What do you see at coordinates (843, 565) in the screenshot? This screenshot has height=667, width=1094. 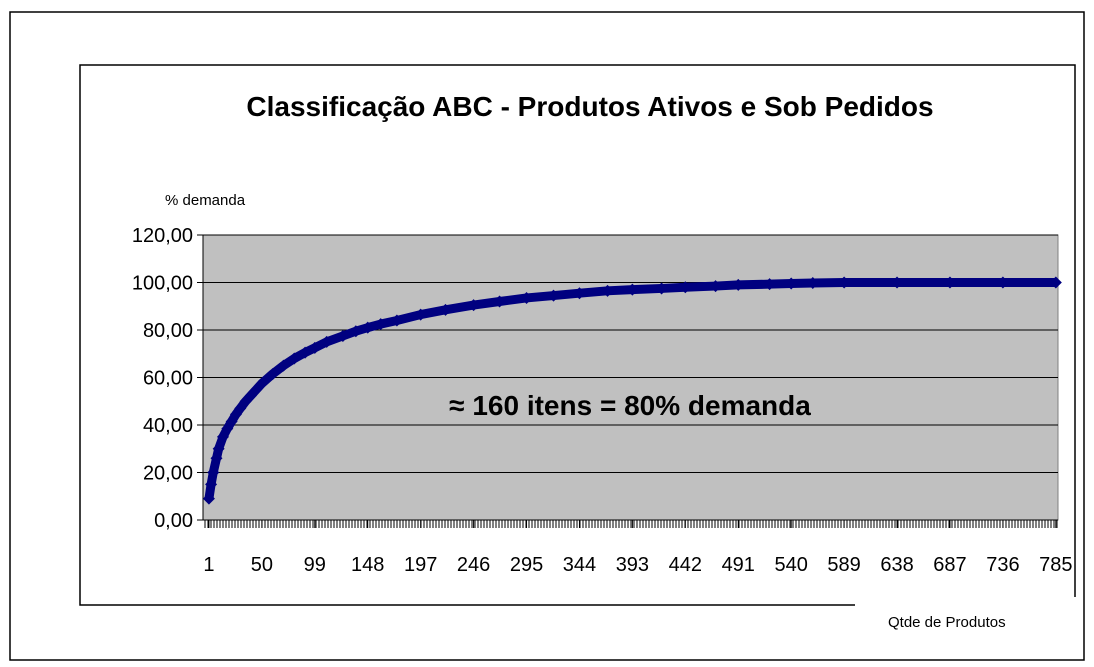 I see `x-tick-label: 589` at bounding box center [843, 565].